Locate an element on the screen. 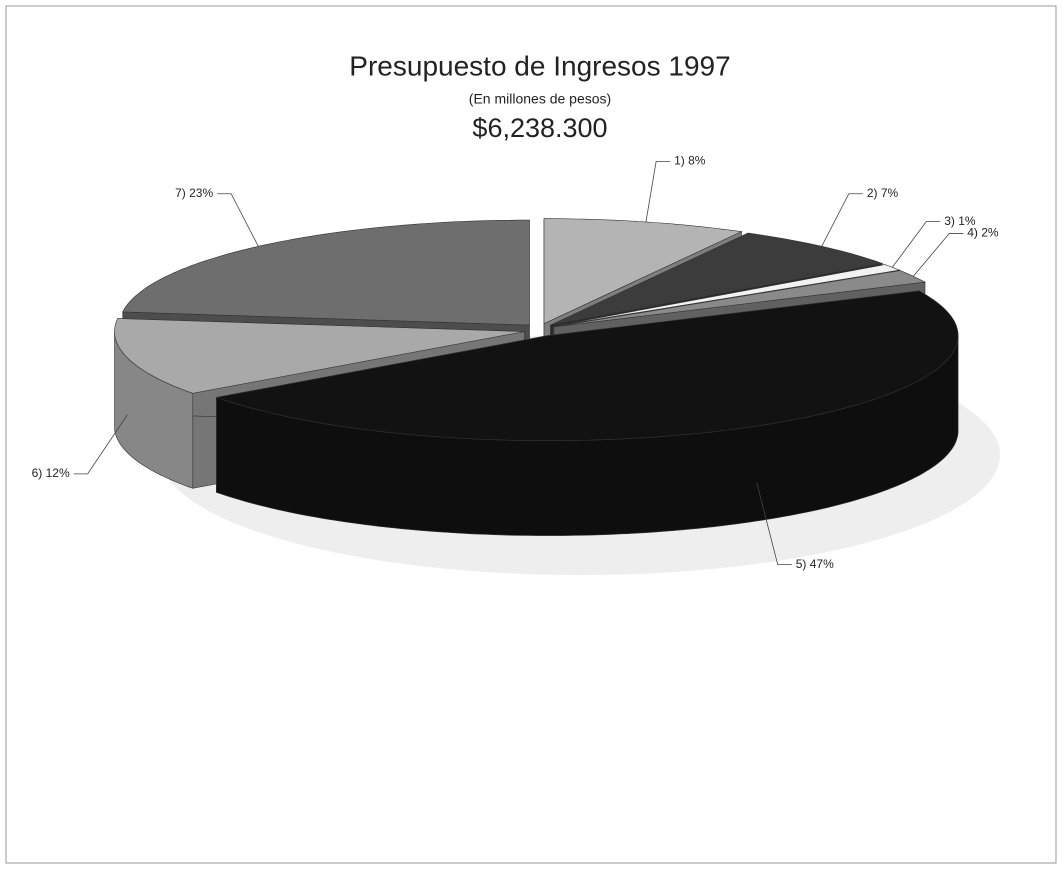 Image resolution: width=1062 pixels, height=869 pixels. chart-title: Presupuesto de Ingresos 1997 is located at coordinates (539, 65).